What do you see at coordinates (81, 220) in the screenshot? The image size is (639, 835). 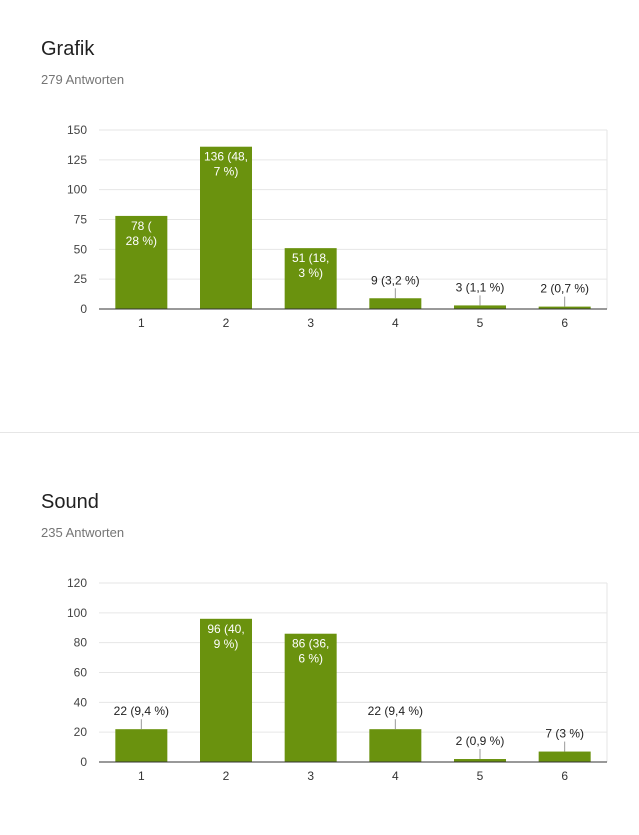 I see `y-tick-label: 75` at bounding box center [81, 220].